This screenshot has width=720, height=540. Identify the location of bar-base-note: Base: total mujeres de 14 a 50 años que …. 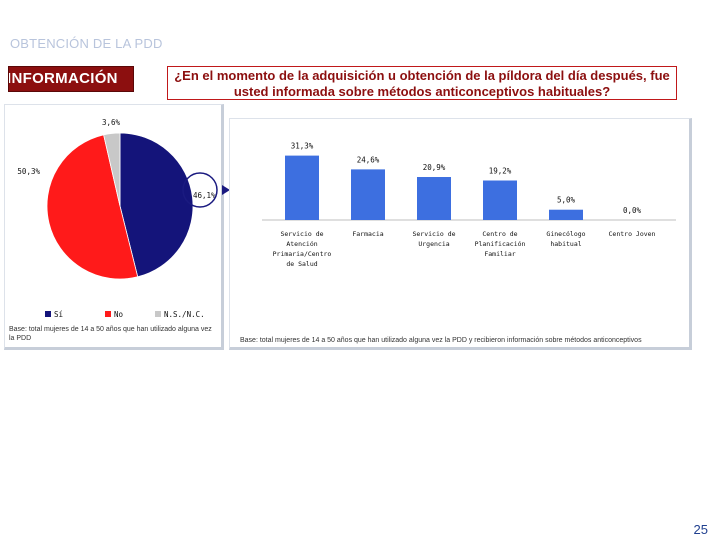
(441, 340).